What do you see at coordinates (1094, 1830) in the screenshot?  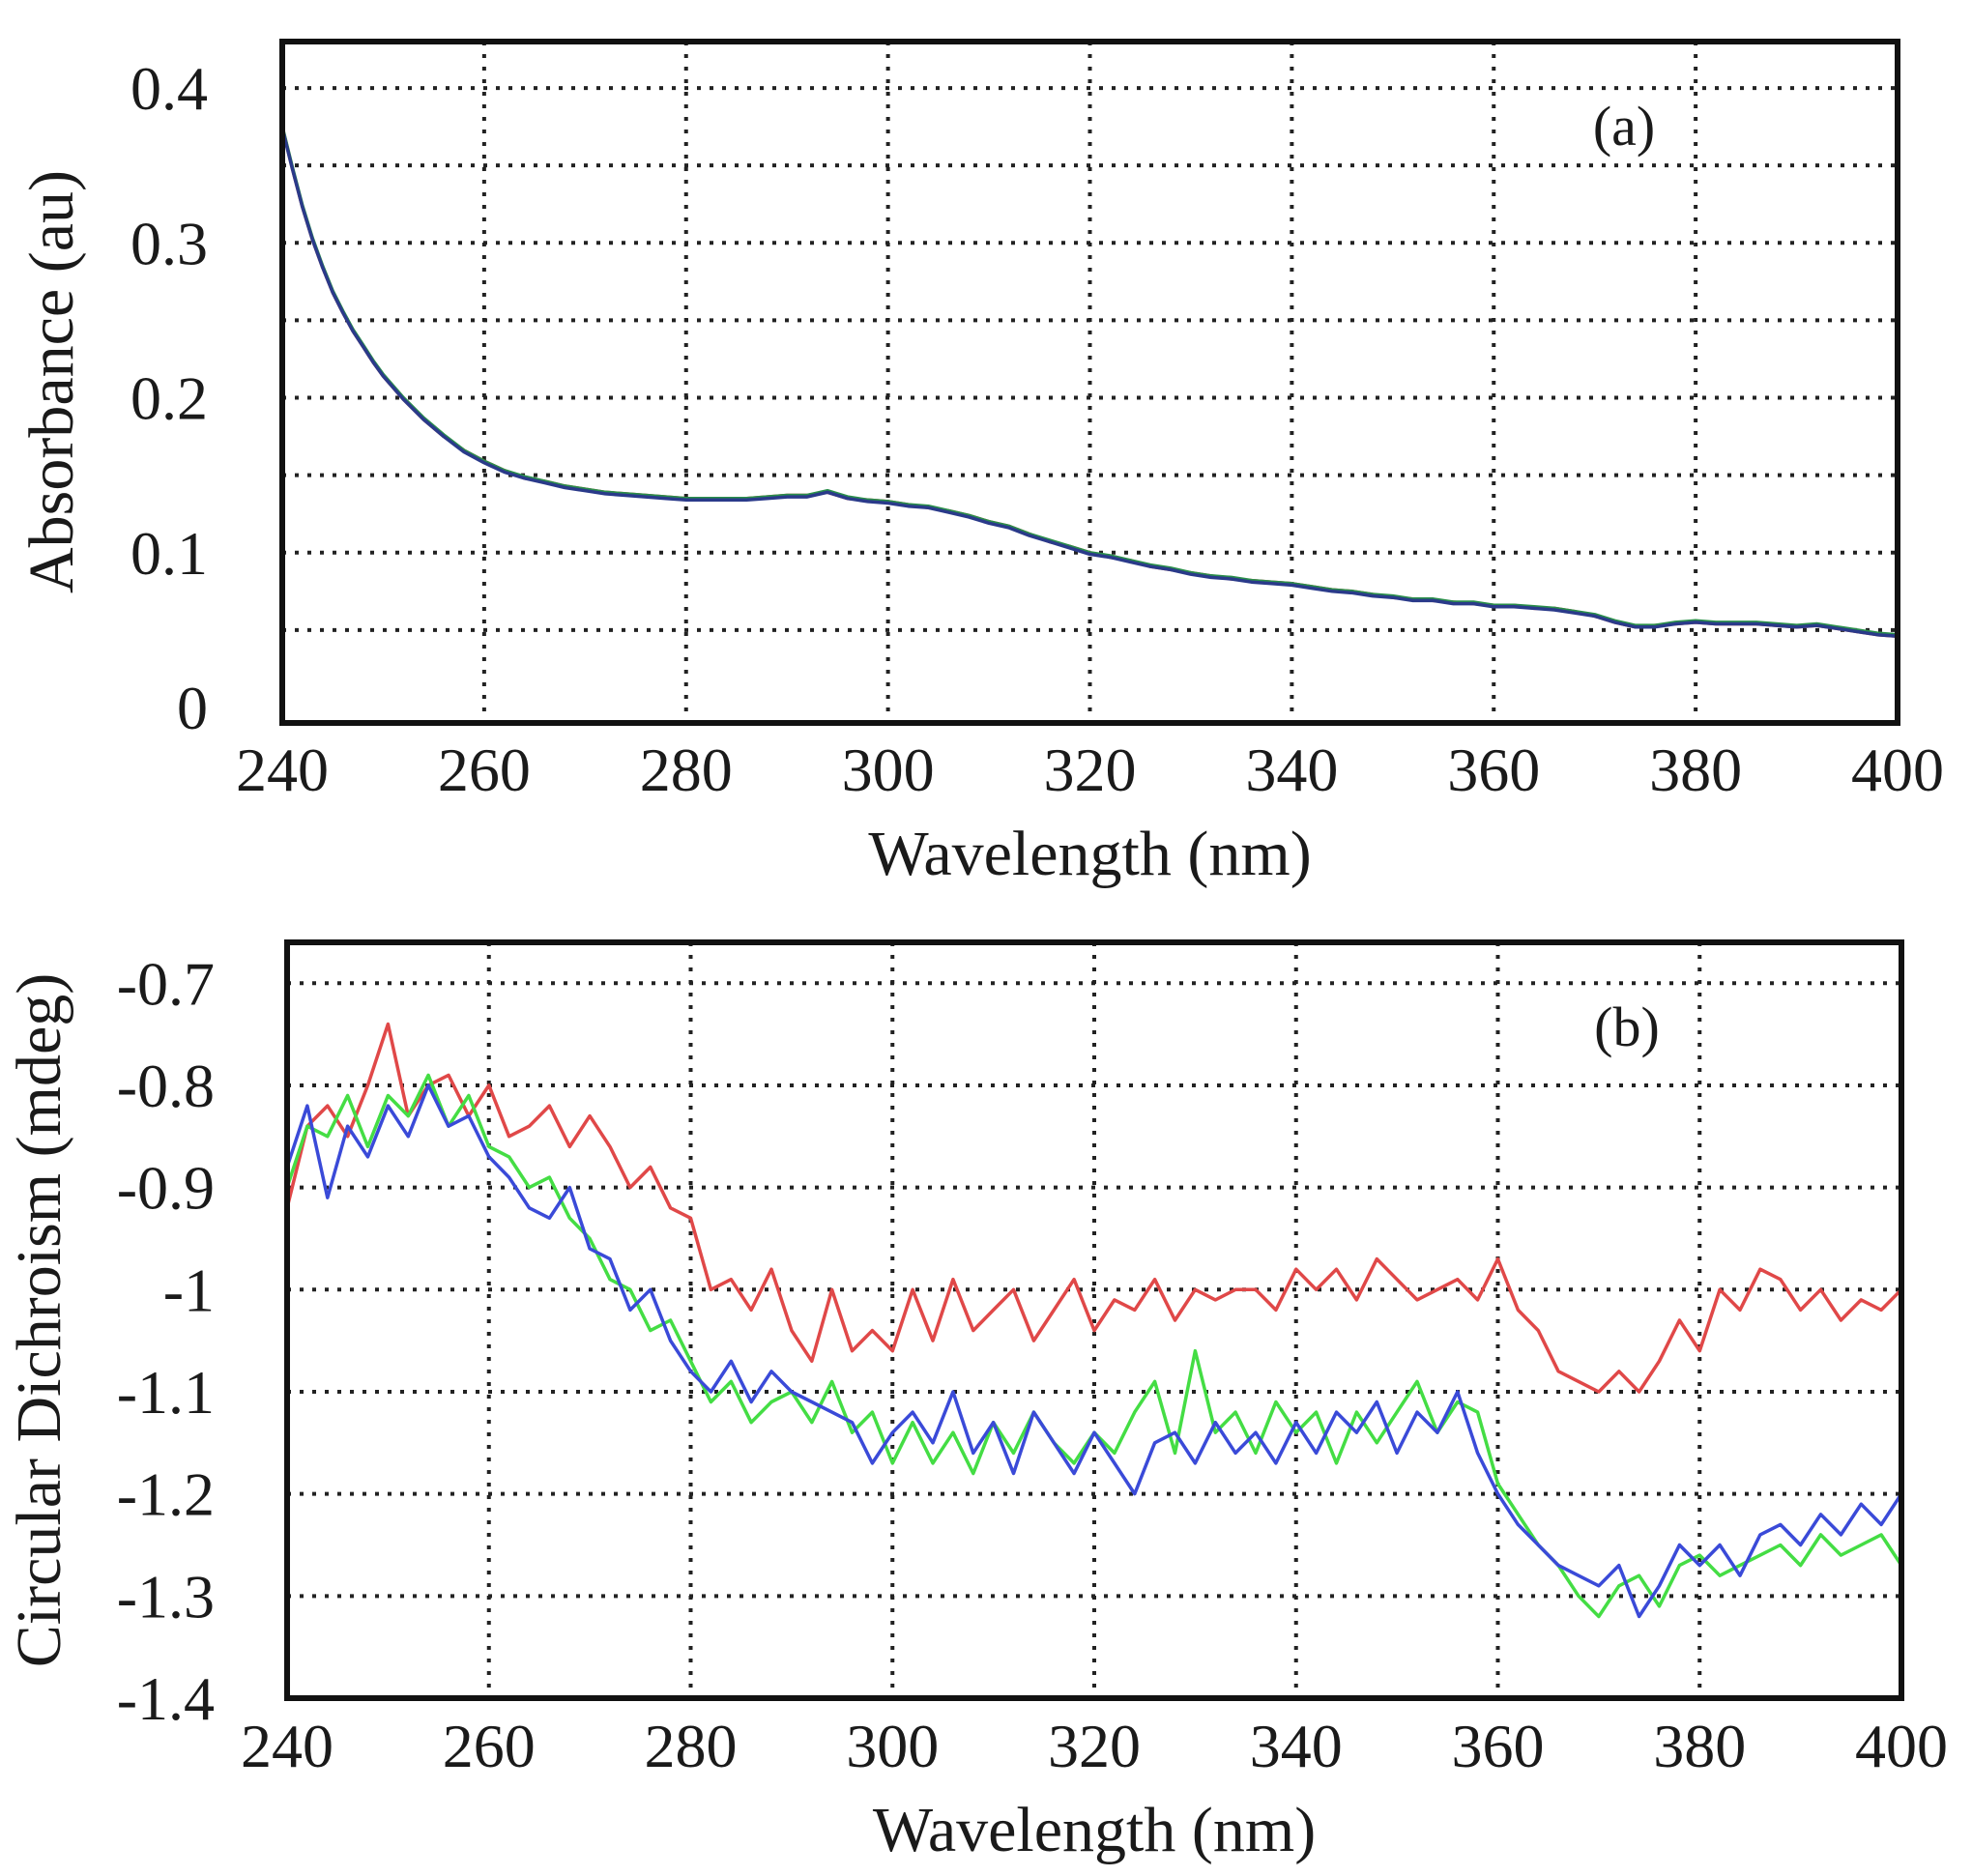 I see `panel-b-x-axis-title: Wavelength (nm)` at bounding box center [1094, 1830].